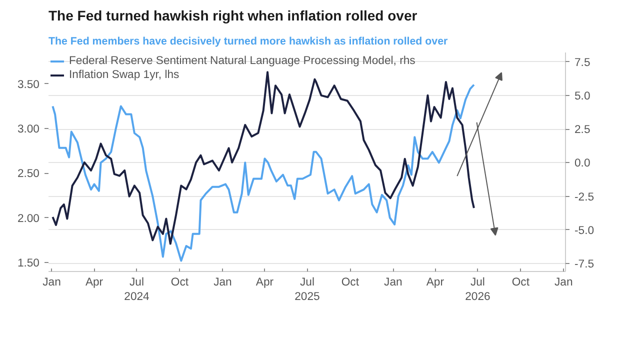  What do you see at coordinates (124, 75) in the screenshot?
I see `legend-label: Inflation Swap 1yr, lhs` at bounding box center [124, 75].